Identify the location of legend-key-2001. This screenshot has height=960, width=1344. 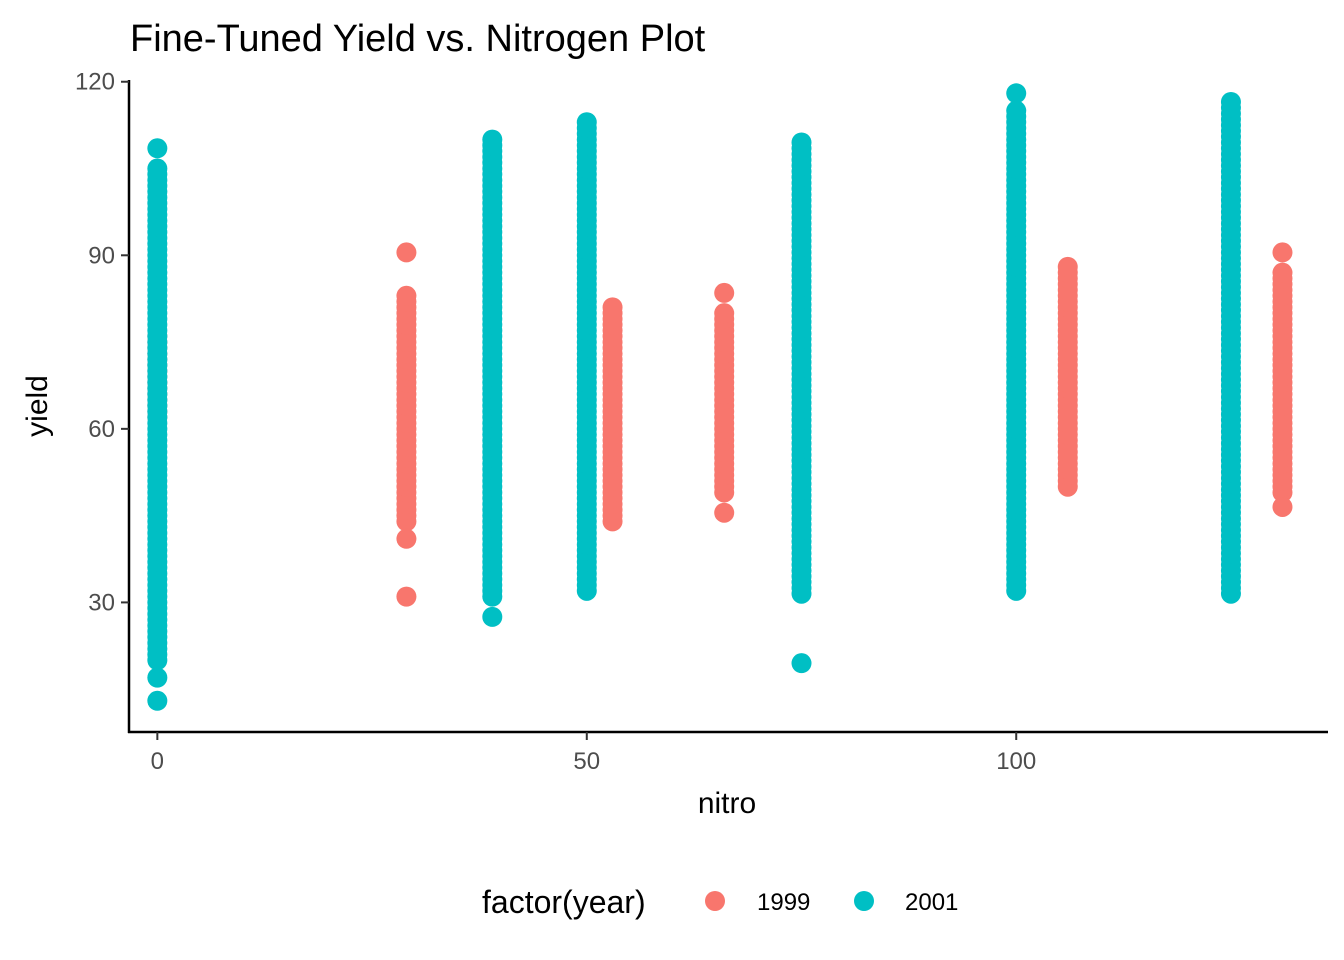
(864, 901).